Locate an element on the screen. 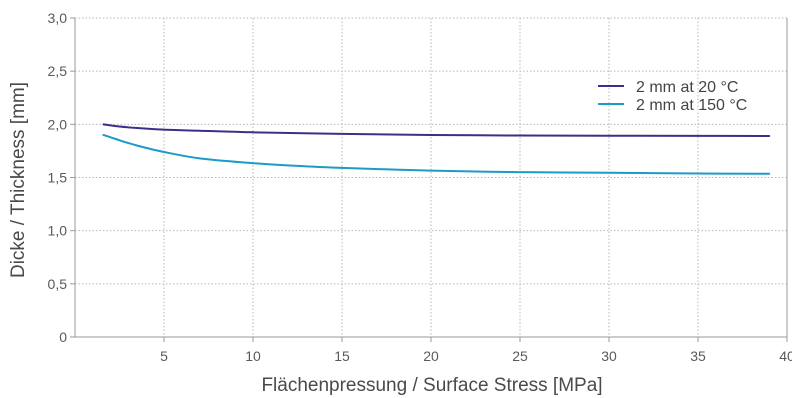 This screenshot has height=398, width=792. x-tick-label: 30 is located at coordinates (609, 356).